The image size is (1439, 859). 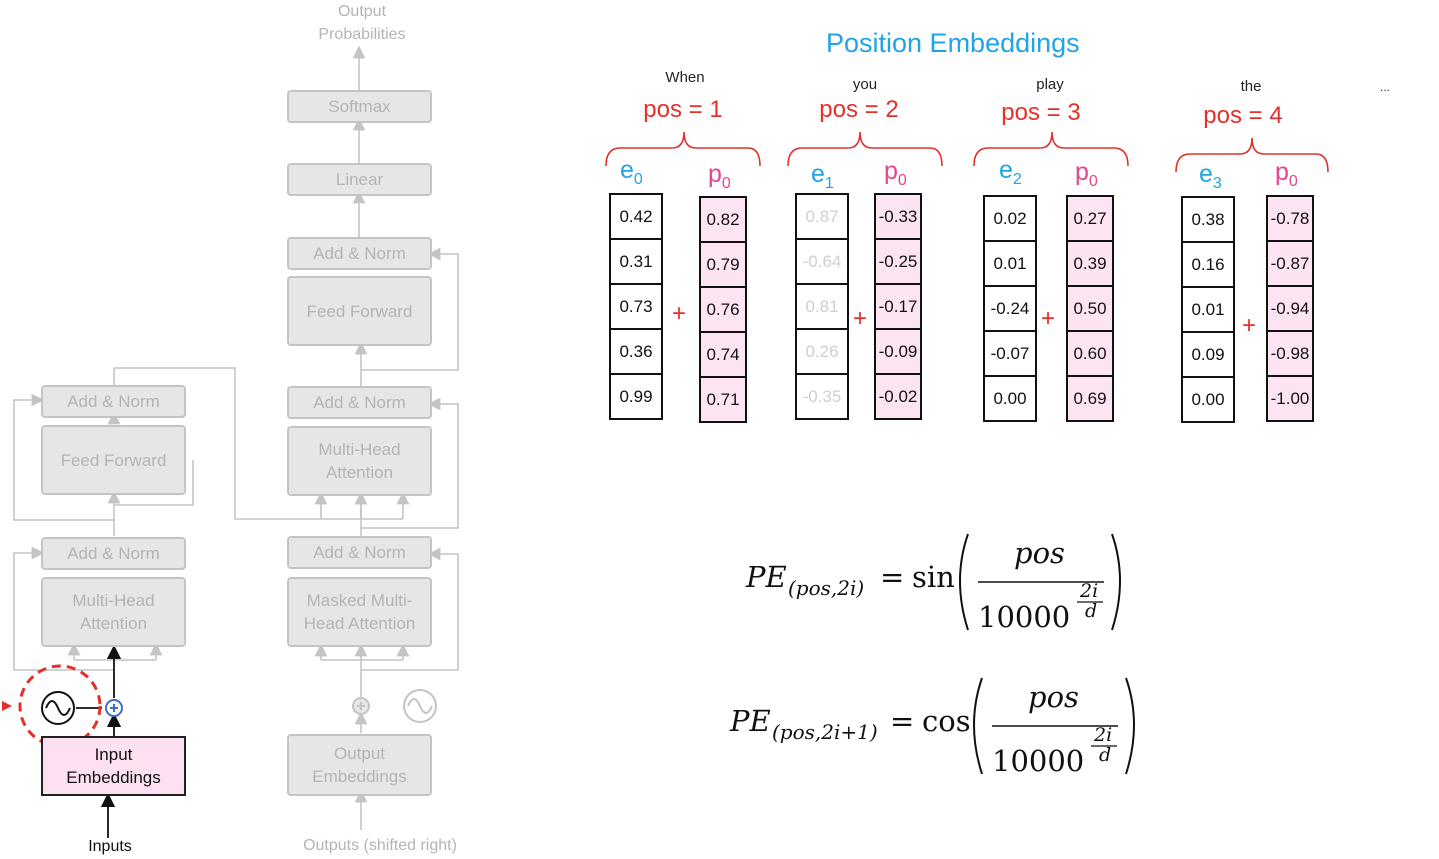 I want to click on position-vector: -0.78 -0.87 -0.94 -0.98 -1.00, so click(x=1290, y=308).